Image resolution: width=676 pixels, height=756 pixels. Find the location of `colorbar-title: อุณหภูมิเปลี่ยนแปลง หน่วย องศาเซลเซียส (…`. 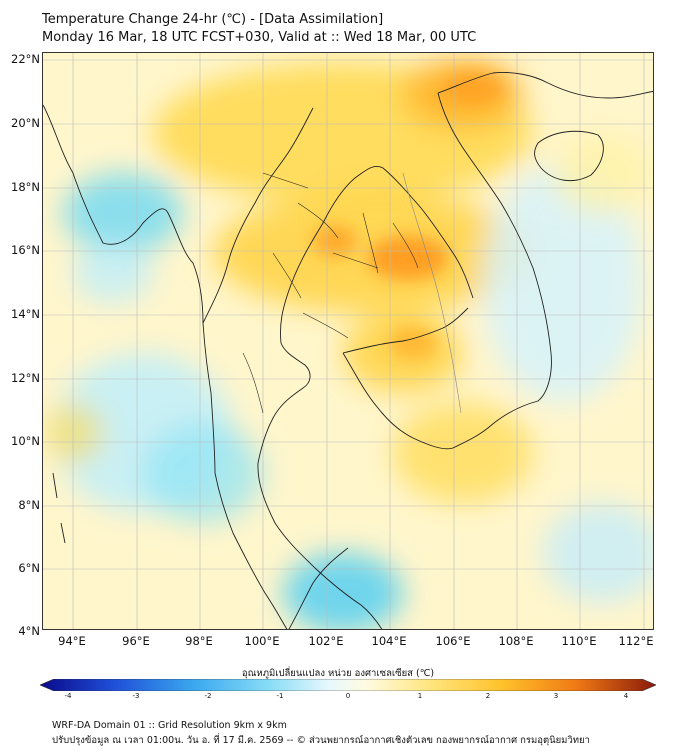

colorbar-title: อุณหภูมิเปลี่ยนแปลง หน่วย องศาเซลเซียส (… is located at coordinates (338, 673).